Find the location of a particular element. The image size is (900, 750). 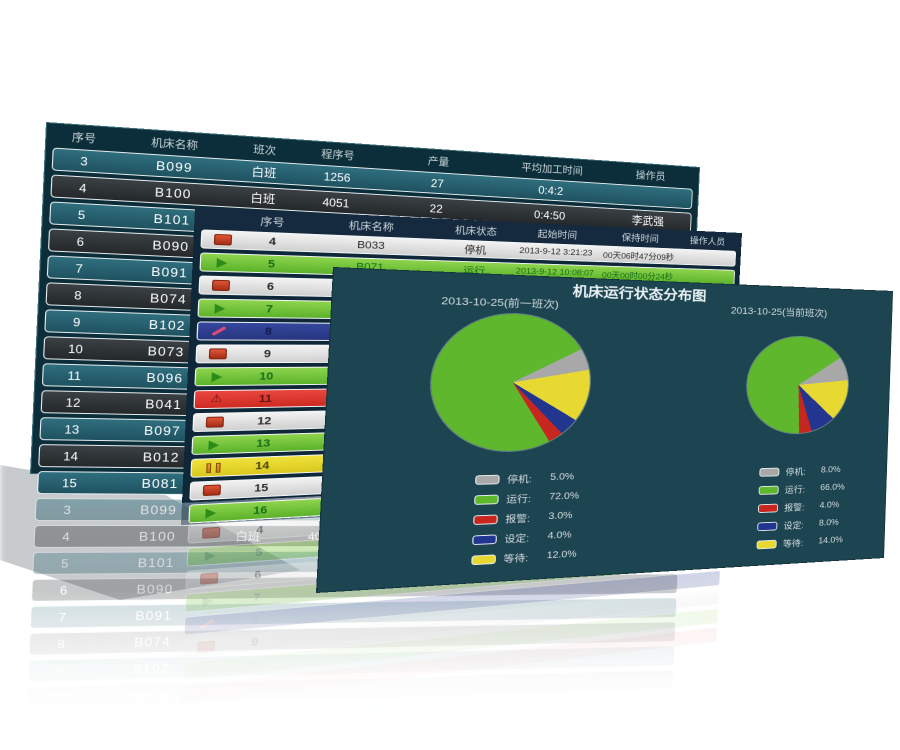

legend-value: 14.0% is located at coordinates (831, 540).